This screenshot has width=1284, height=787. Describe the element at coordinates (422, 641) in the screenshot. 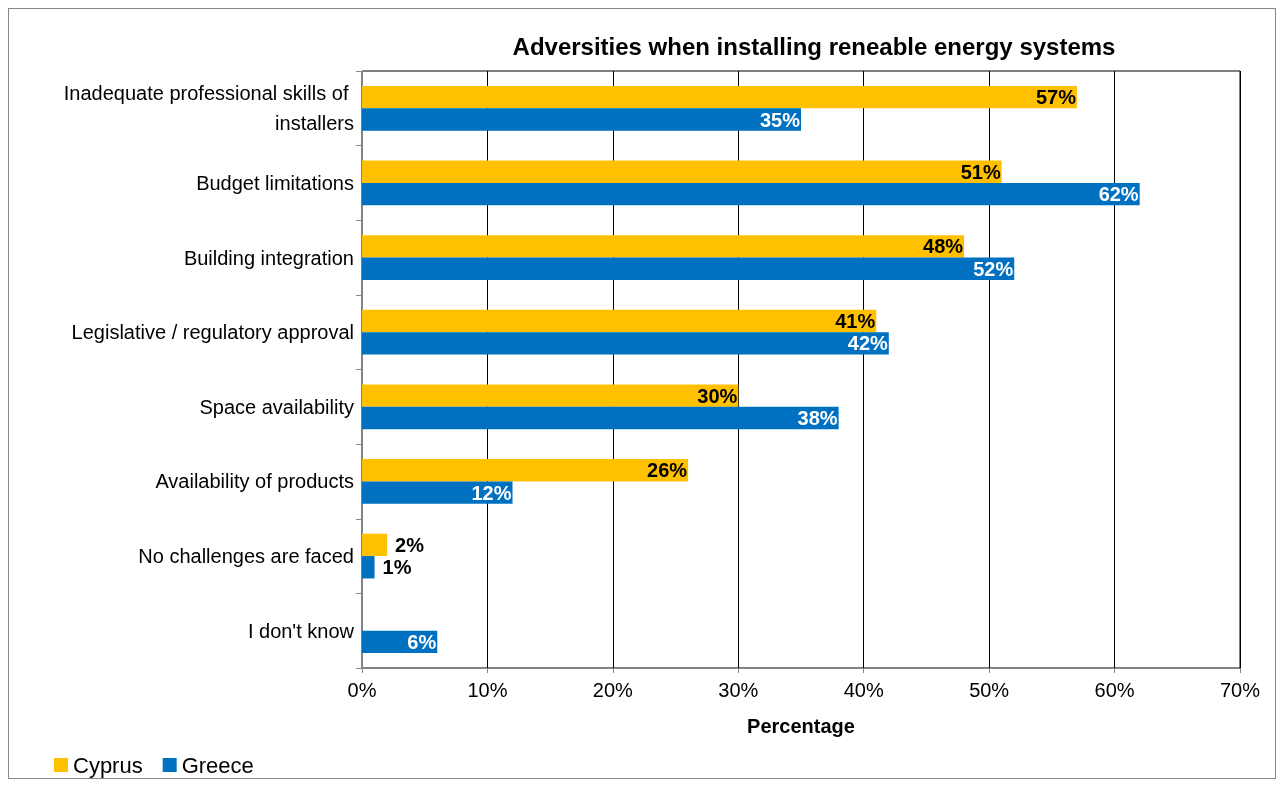

I see `data-label: 6%` at that location.